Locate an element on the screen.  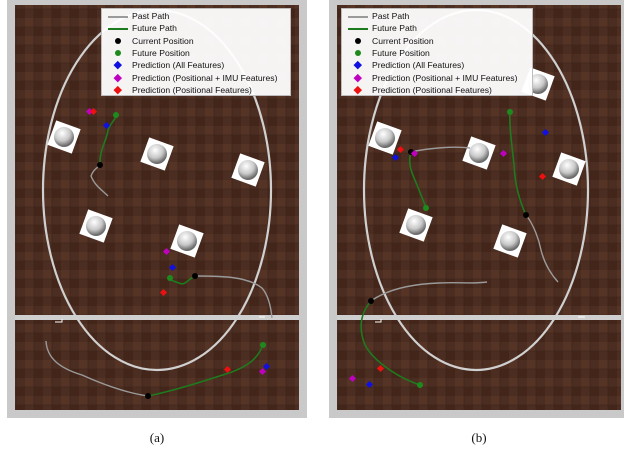
caption-b: (b) is located at coordinates (479, 437).